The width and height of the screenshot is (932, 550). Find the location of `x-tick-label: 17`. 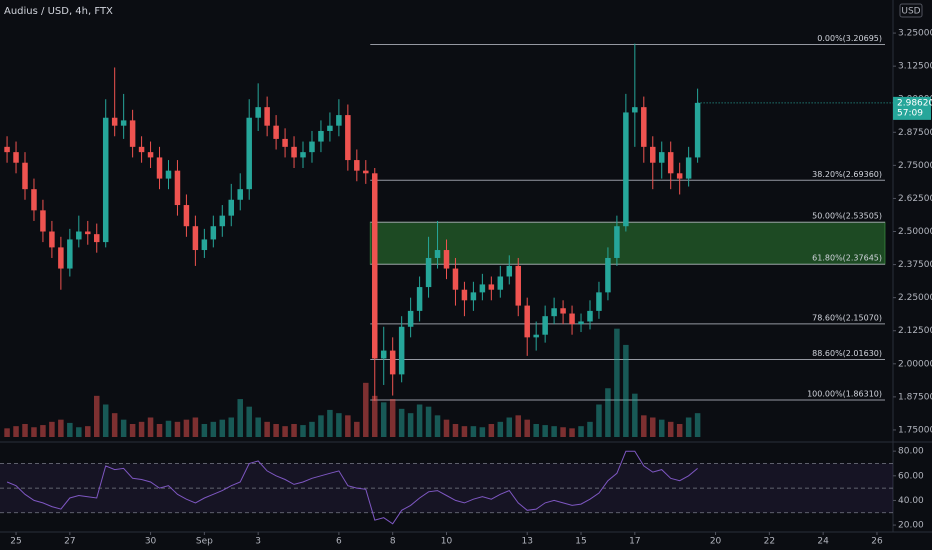

x-tick-label: 17 is located at coordinates (634, 542).